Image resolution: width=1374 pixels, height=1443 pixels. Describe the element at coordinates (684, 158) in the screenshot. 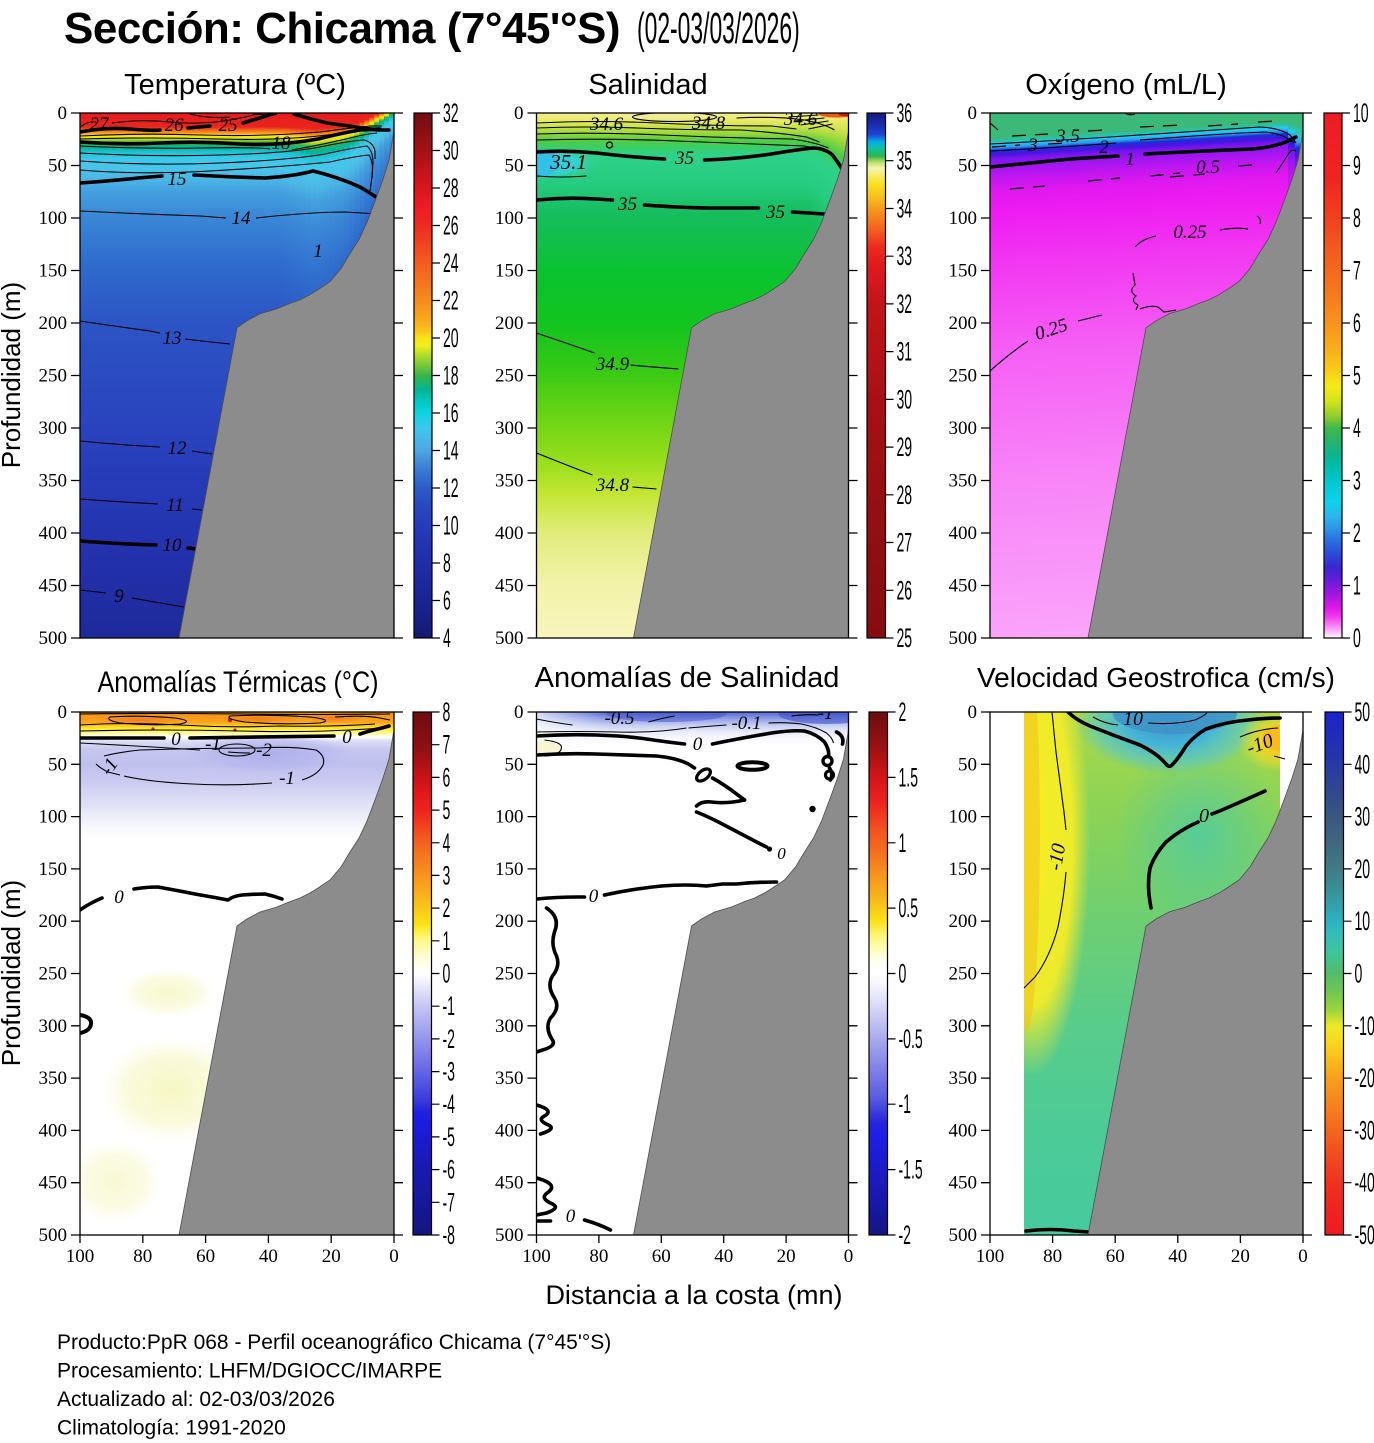

I see `svg-text: 35` at that location.